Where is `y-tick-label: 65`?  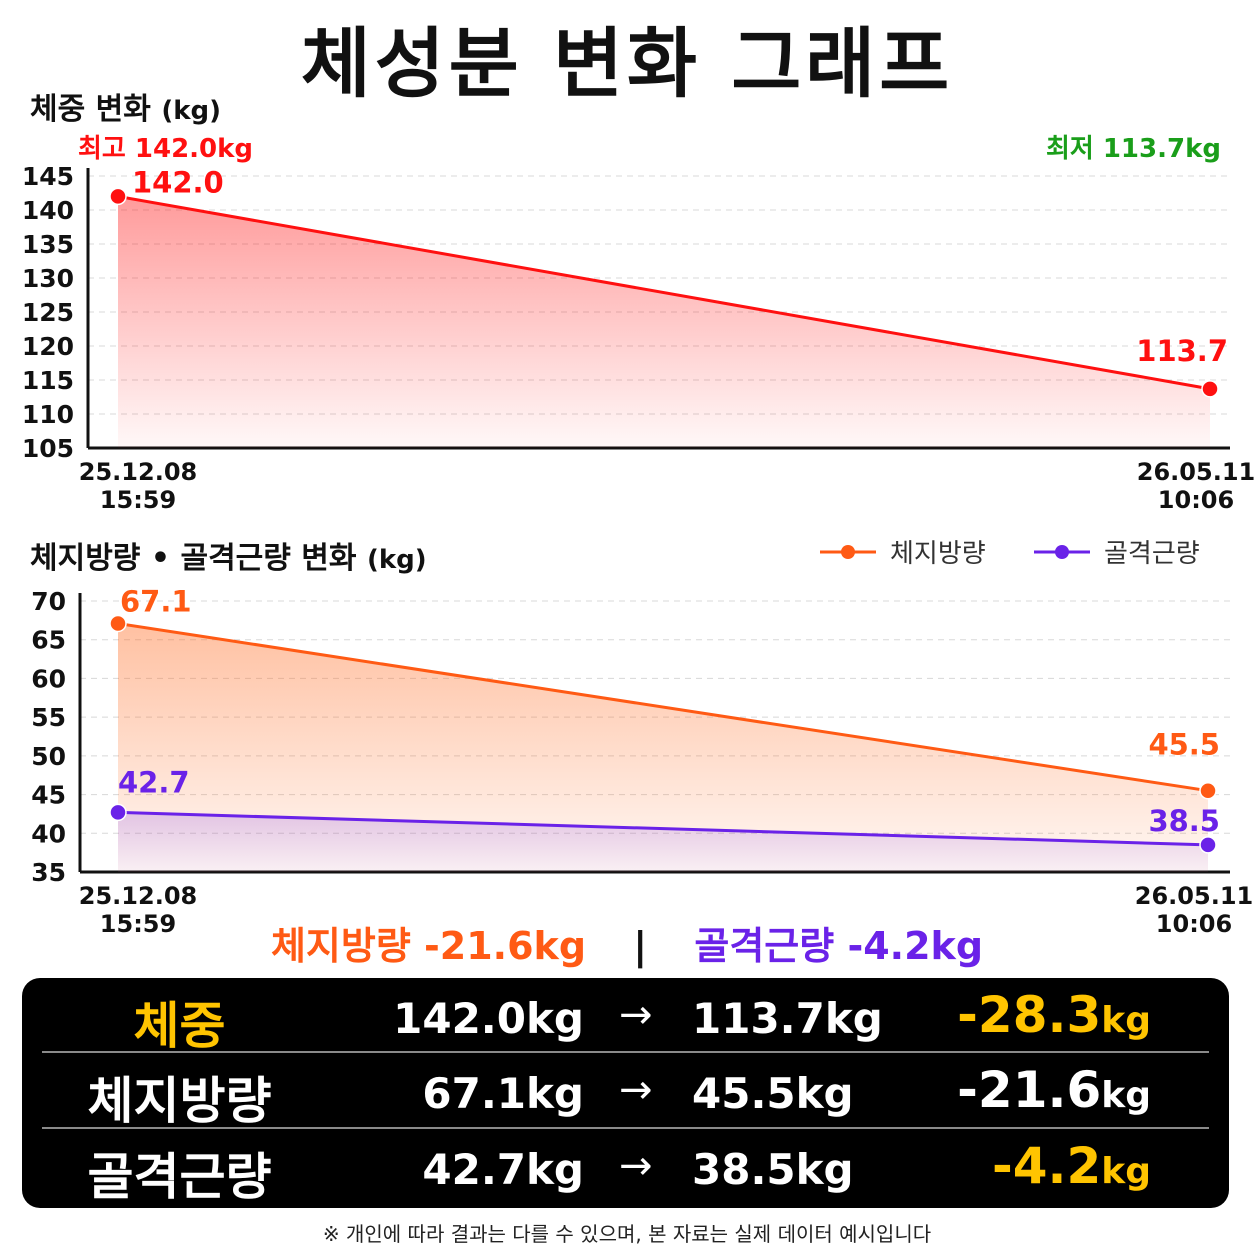
y-tick-label: 65 is located at coordinates (48, 640).